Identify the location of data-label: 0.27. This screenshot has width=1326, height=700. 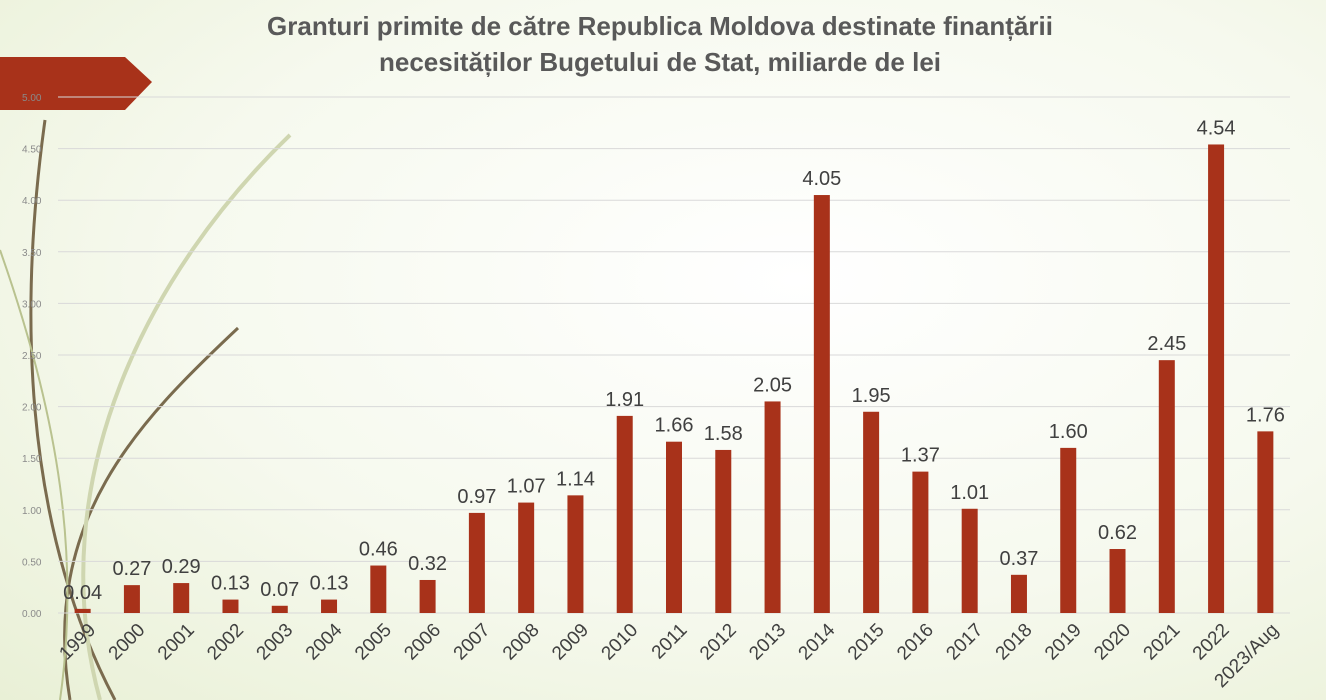
(131, 569).